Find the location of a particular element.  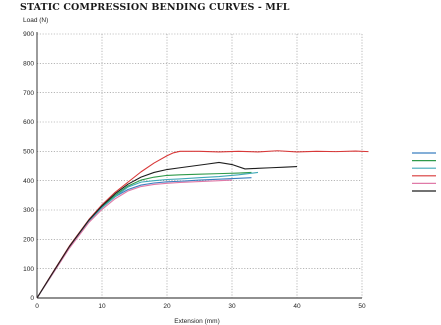

x-tick-label: 30 is located at coordinates (232, 306).